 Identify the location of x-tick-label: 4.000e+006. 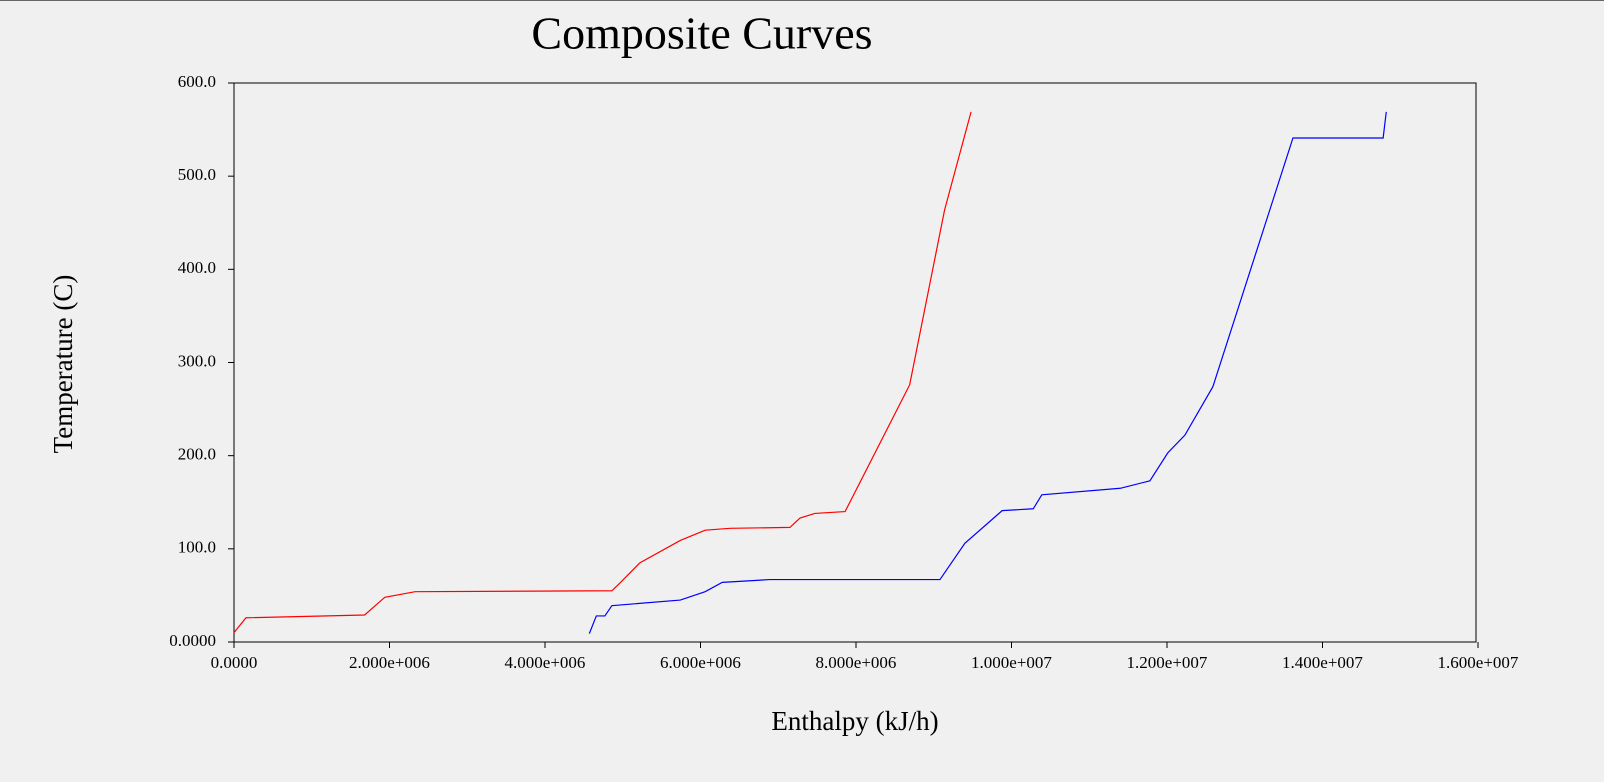
(545, 662).